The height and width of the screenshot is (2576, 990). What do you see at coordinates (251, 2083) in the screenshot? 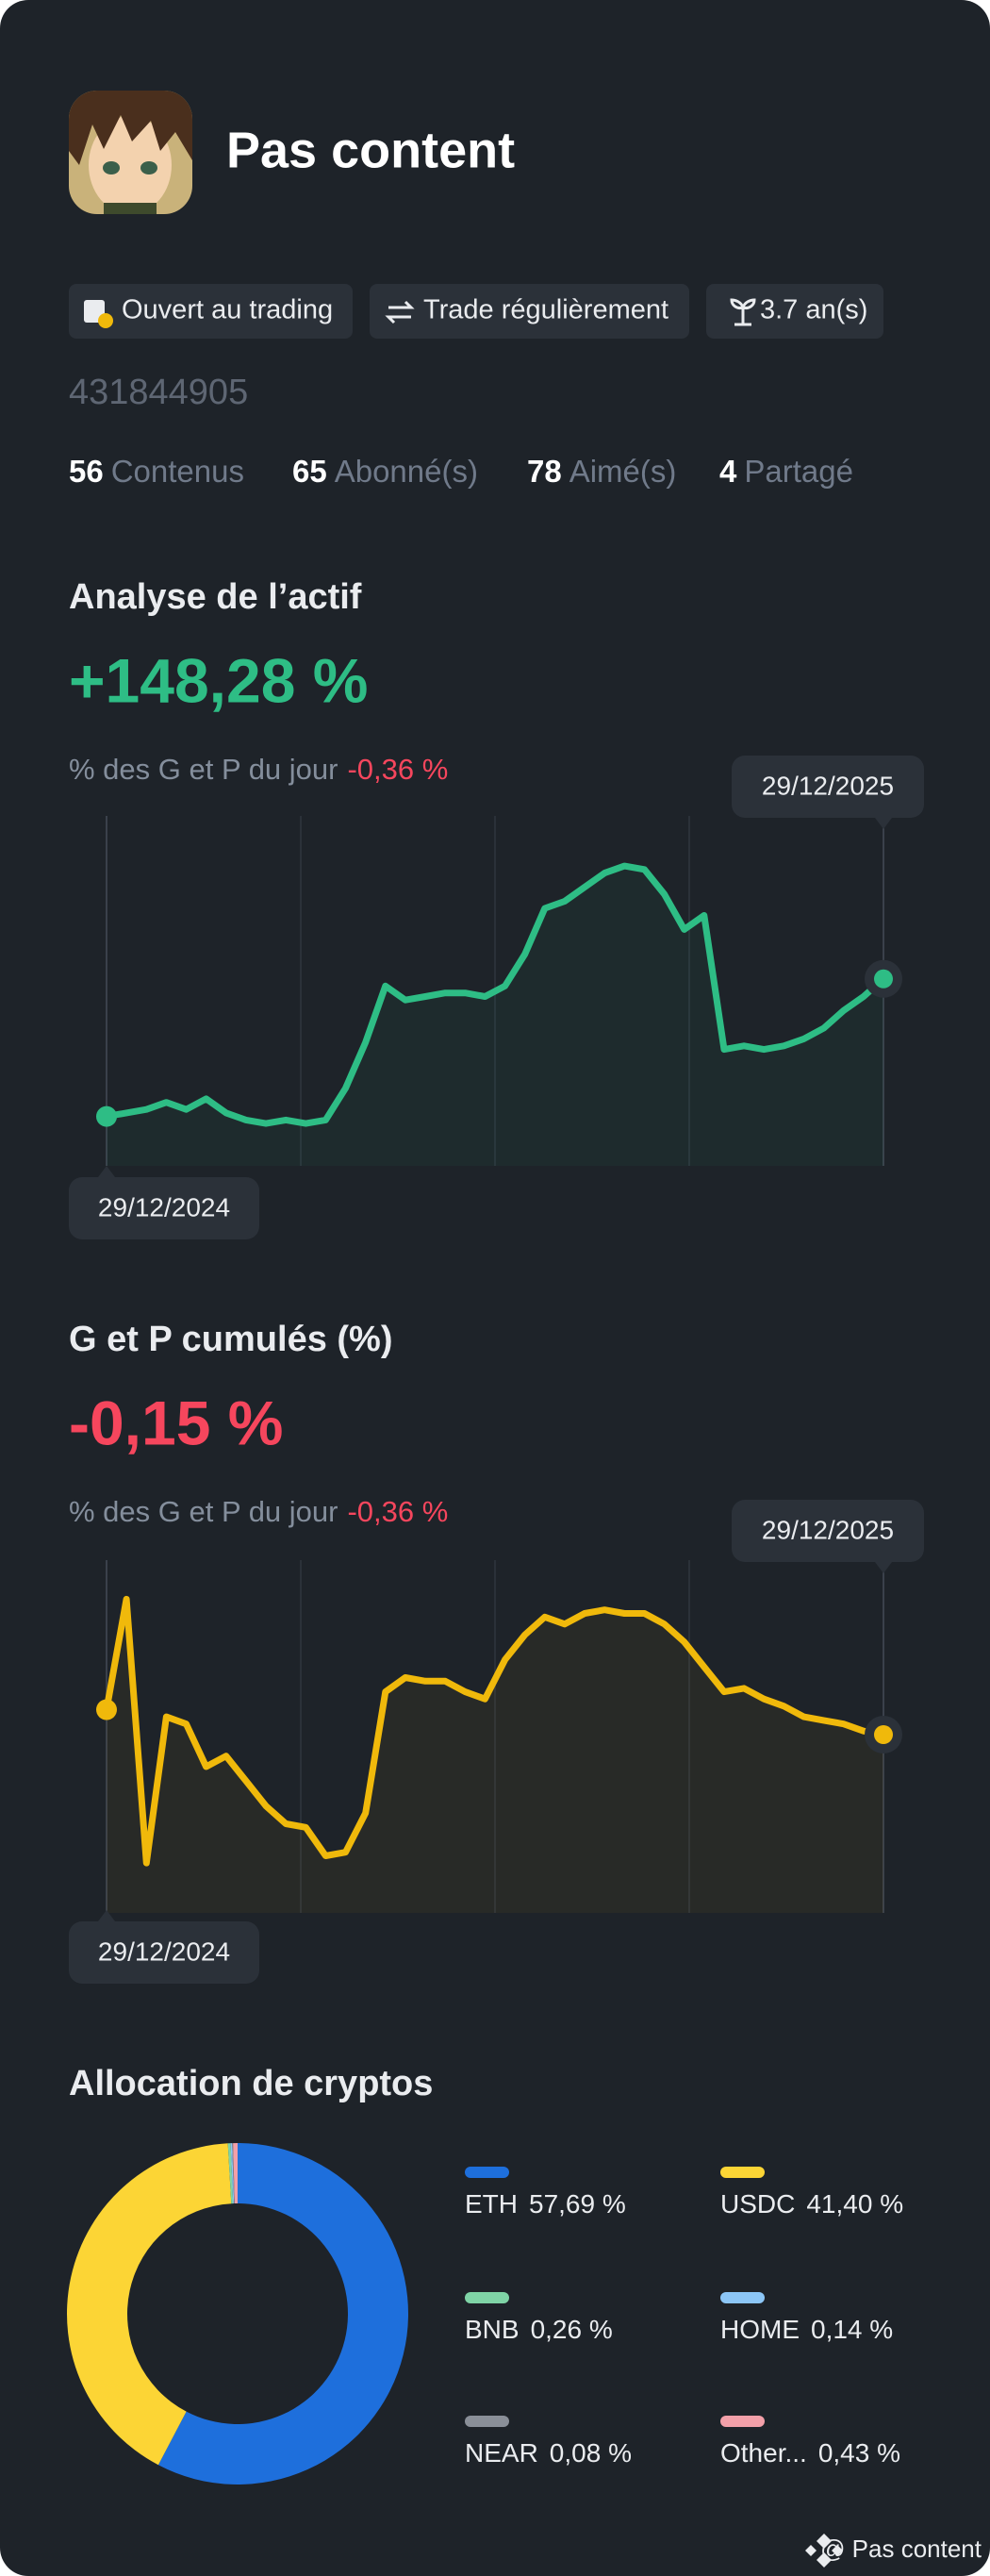
I see `chart-title: Allocation de cryptos` at bounding box center [251, 2083].